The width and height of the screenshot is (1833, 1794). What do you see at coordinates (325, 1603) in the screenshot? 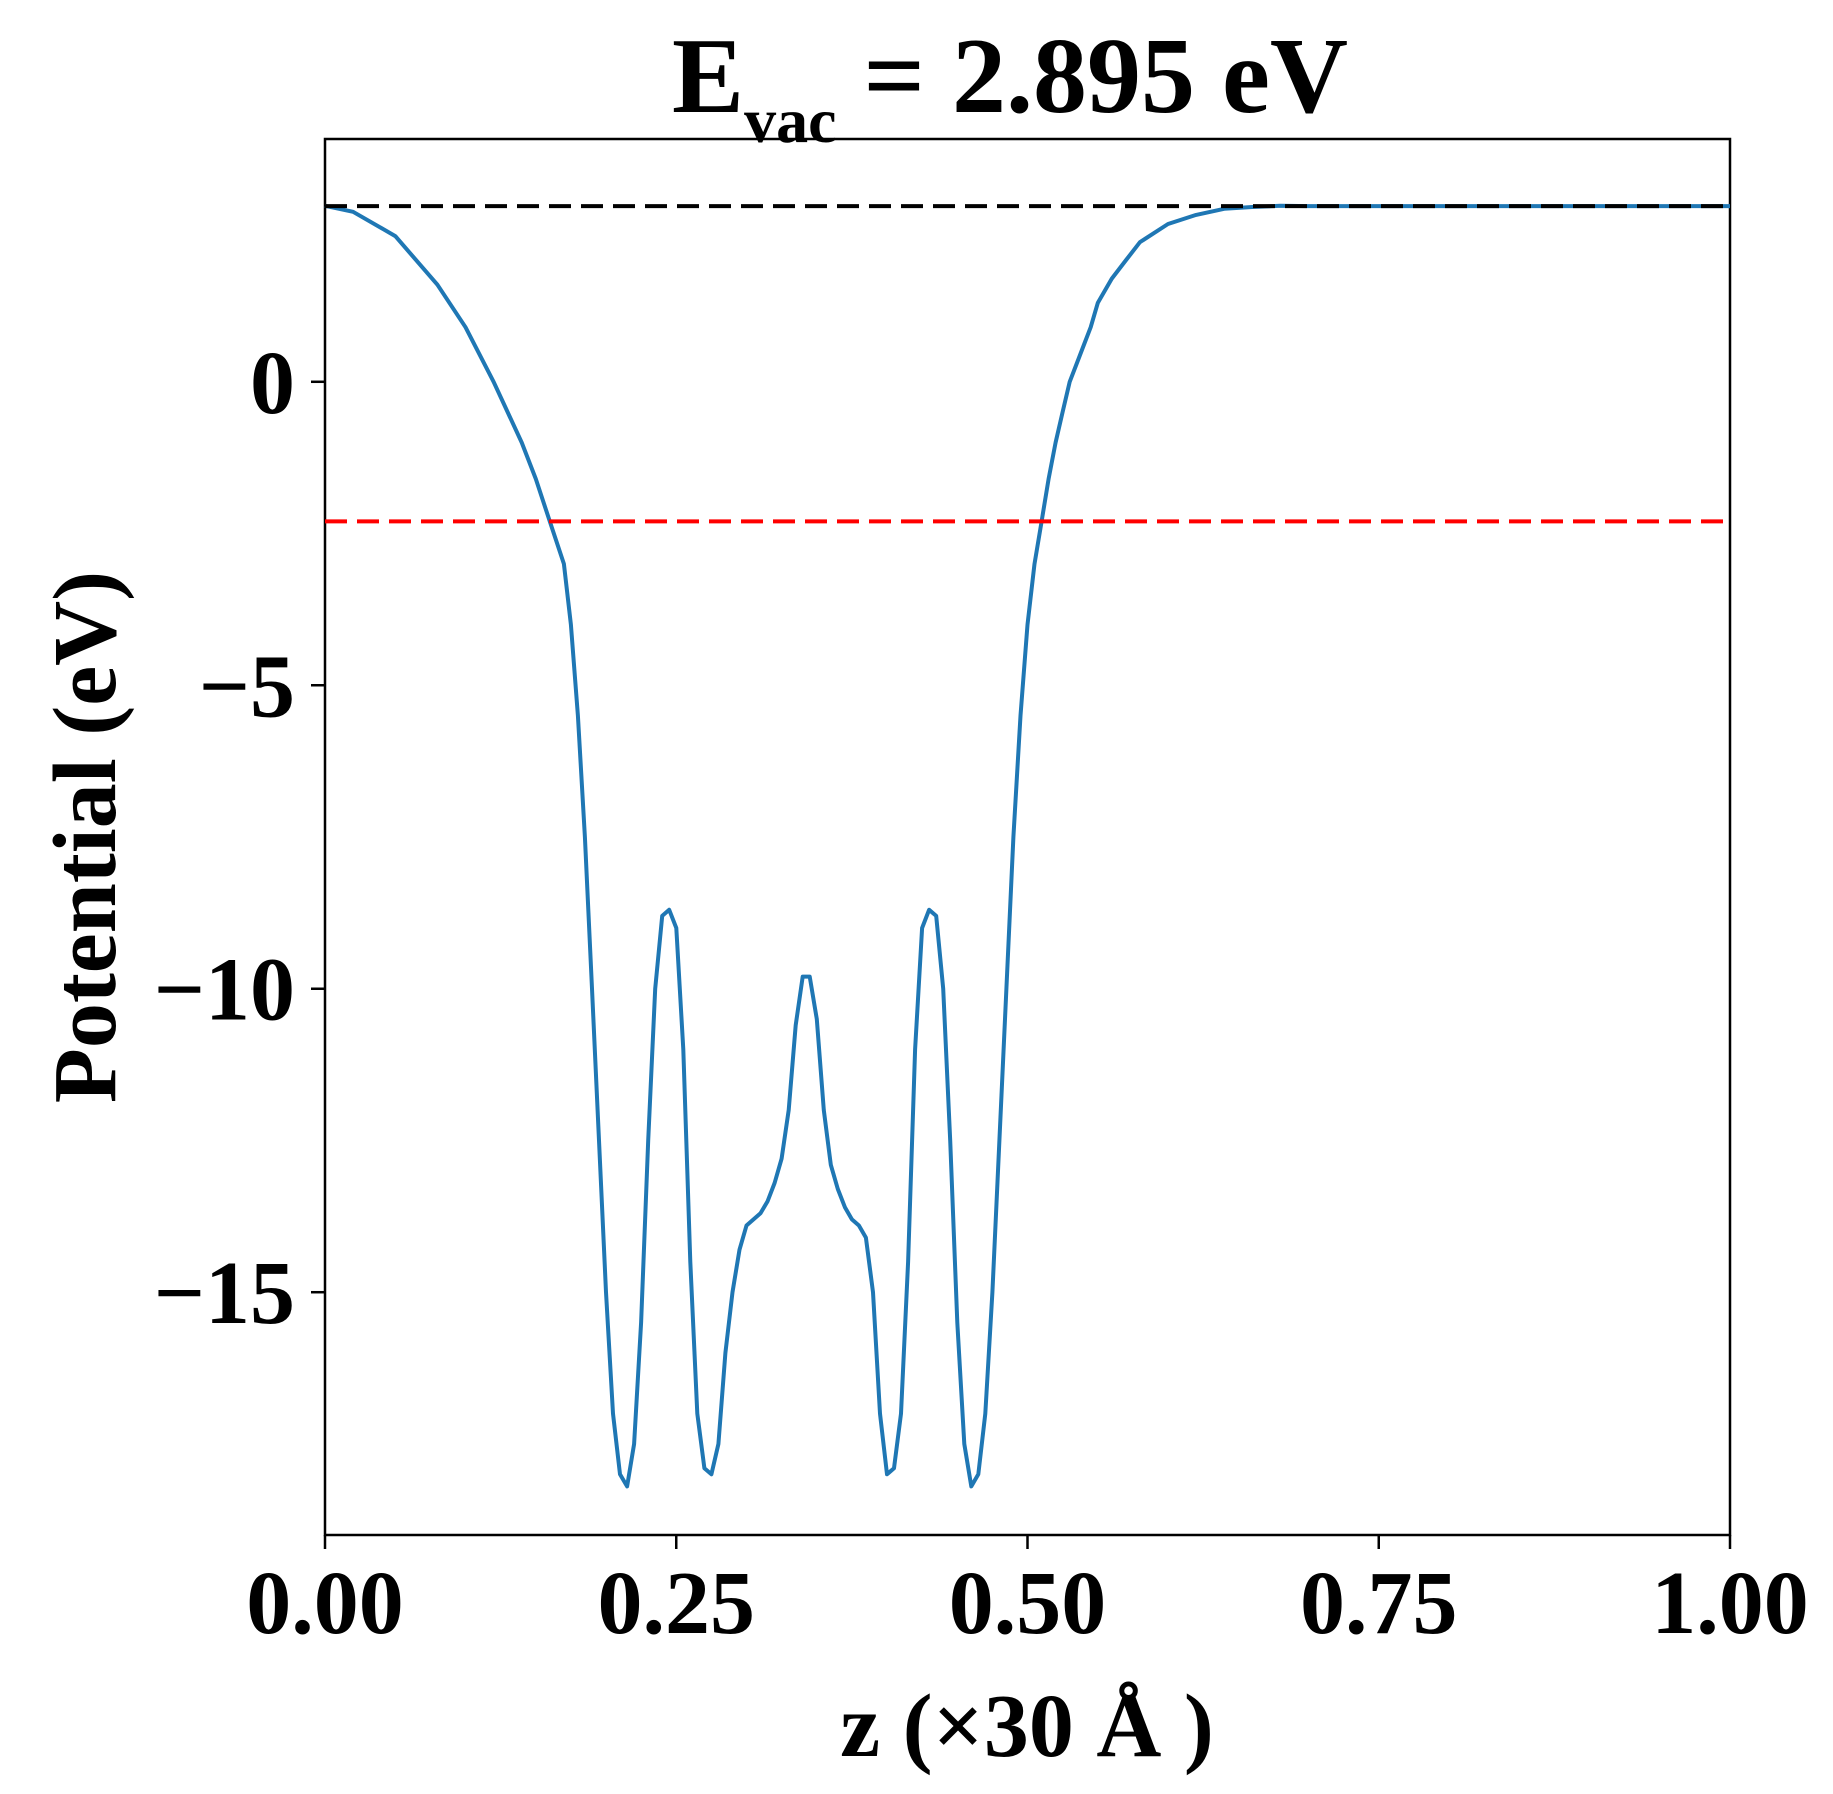
I see `x-tick-label: 0.00` at bounding box center [325, 1603].